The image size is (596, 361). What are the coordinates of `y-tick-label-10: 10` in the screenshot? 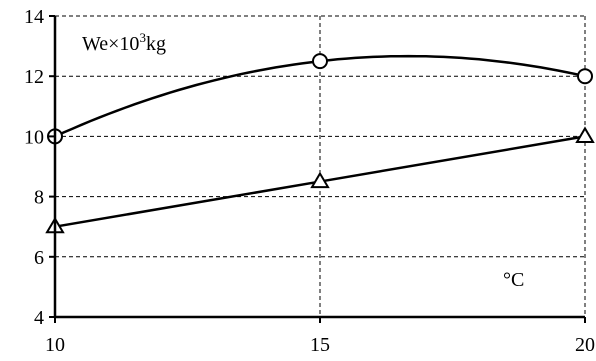 It's located at (34, 137).